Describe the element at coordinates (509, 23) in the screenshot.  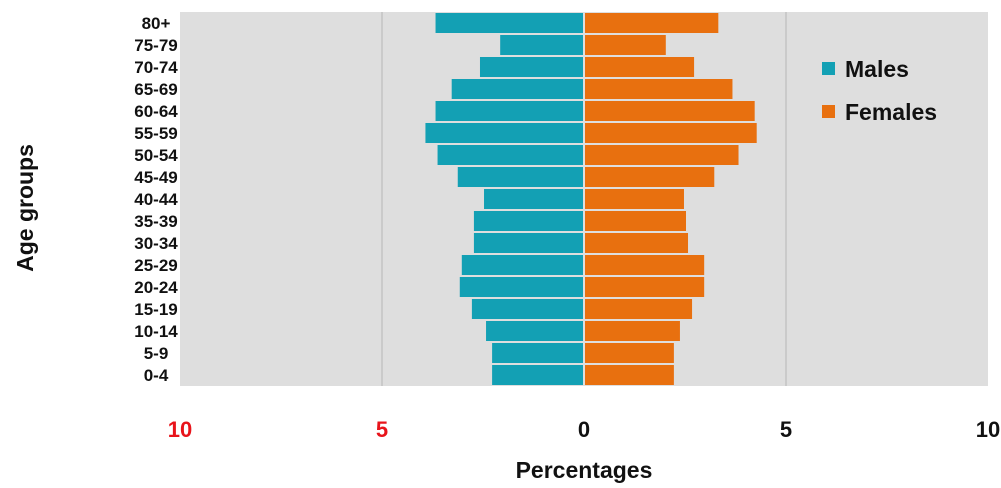
I see `bar-males-80+` at that location.